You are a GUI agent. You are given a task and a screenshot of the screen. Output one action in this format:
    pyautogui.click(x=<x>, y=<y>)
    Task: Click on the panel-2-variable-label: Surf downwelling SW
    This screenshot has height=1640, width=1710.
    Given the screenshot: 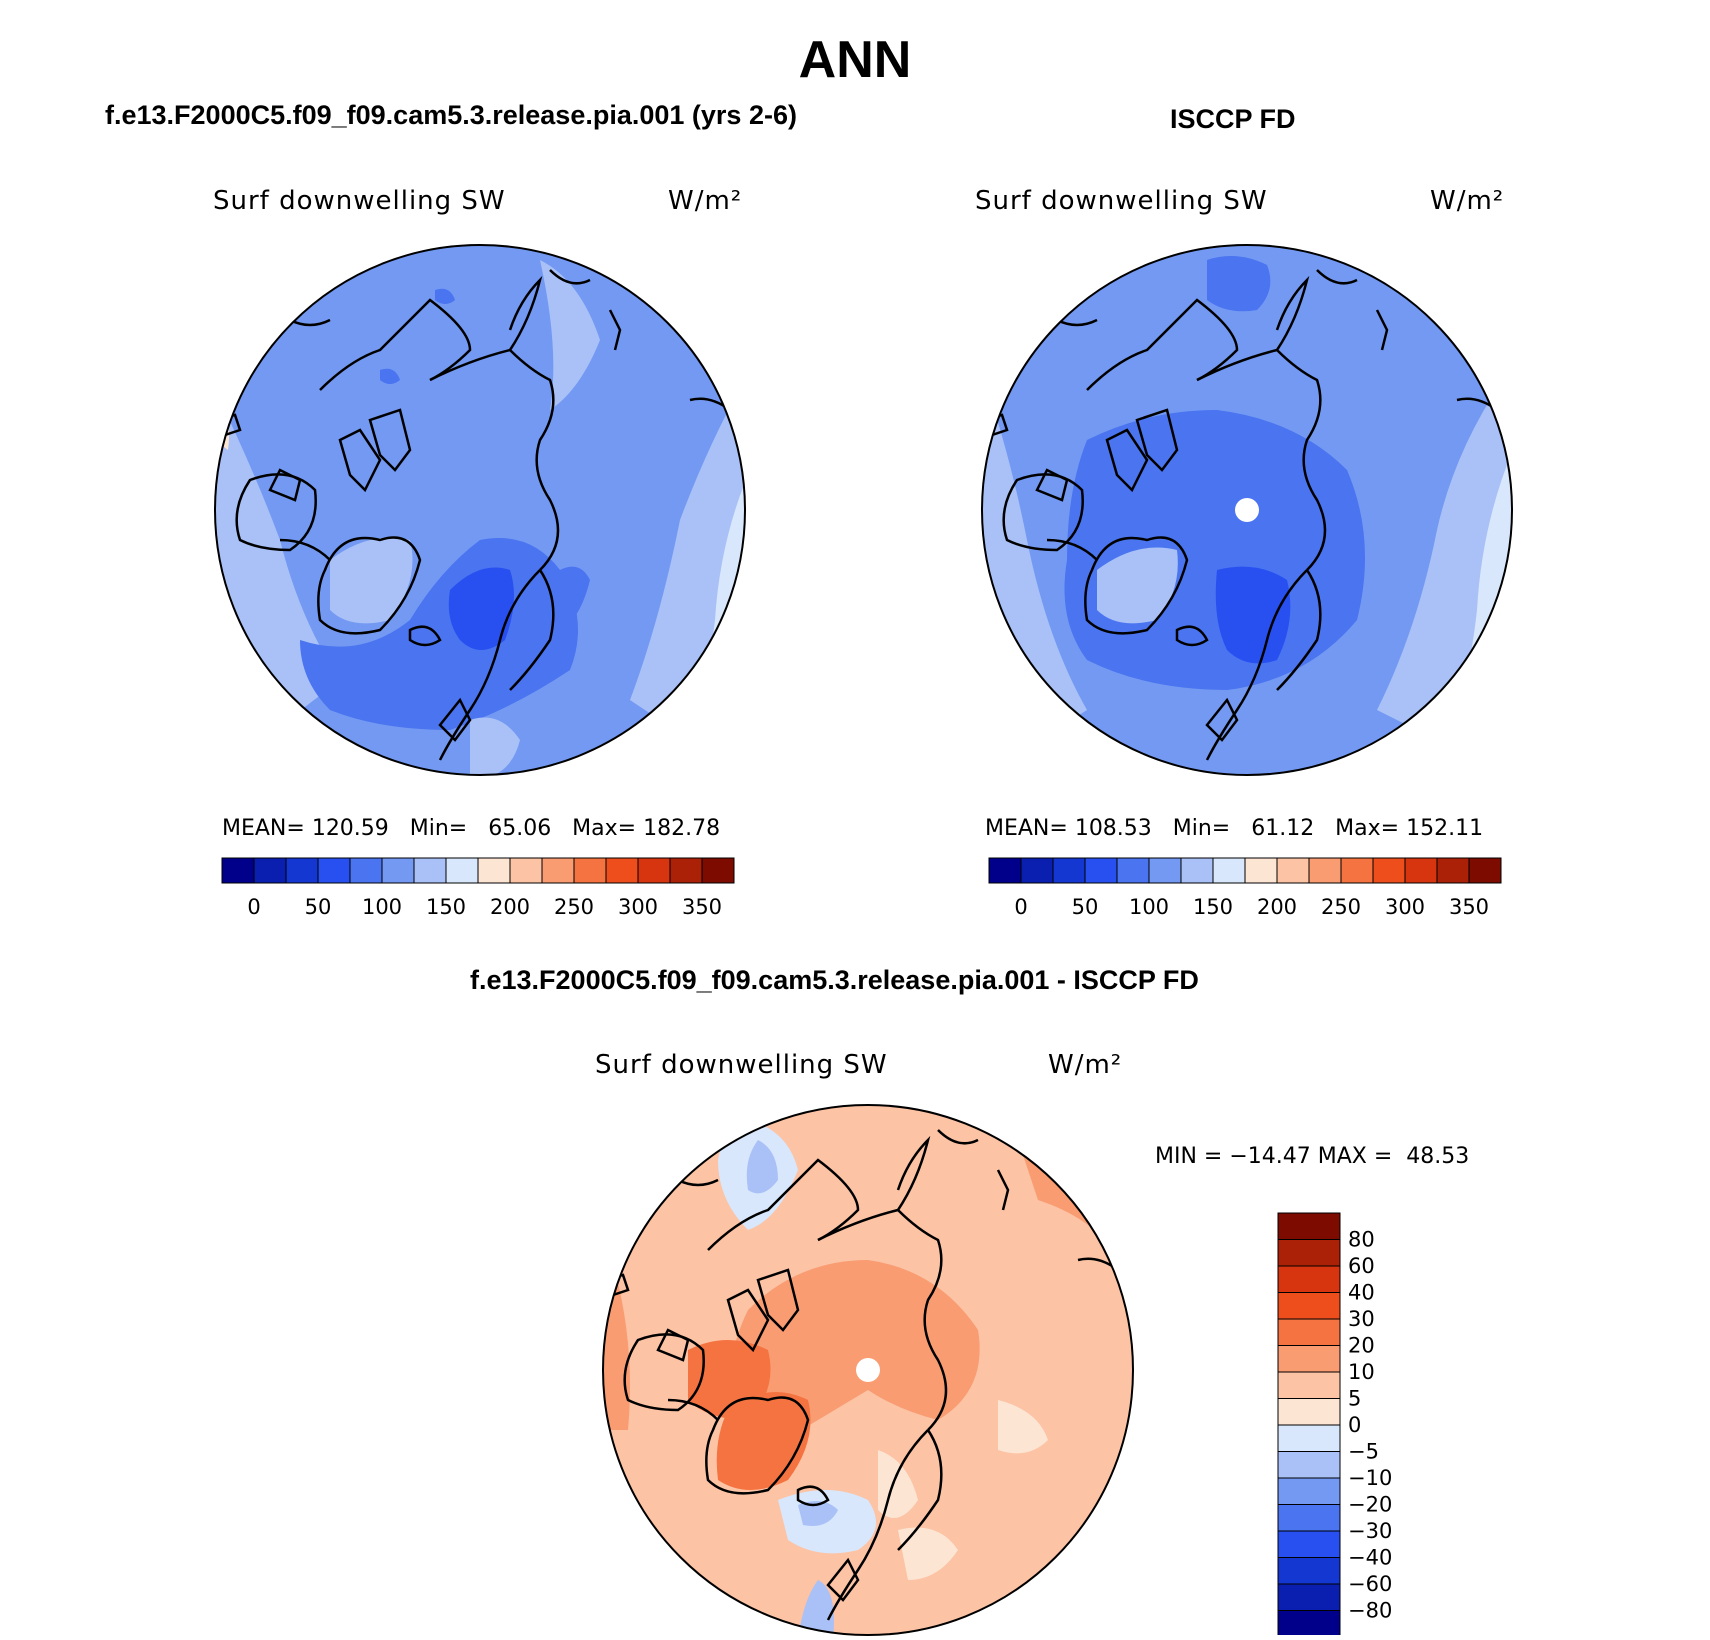 What is the action you would take?
    pyautogui.click(x=1121, y=201)
    